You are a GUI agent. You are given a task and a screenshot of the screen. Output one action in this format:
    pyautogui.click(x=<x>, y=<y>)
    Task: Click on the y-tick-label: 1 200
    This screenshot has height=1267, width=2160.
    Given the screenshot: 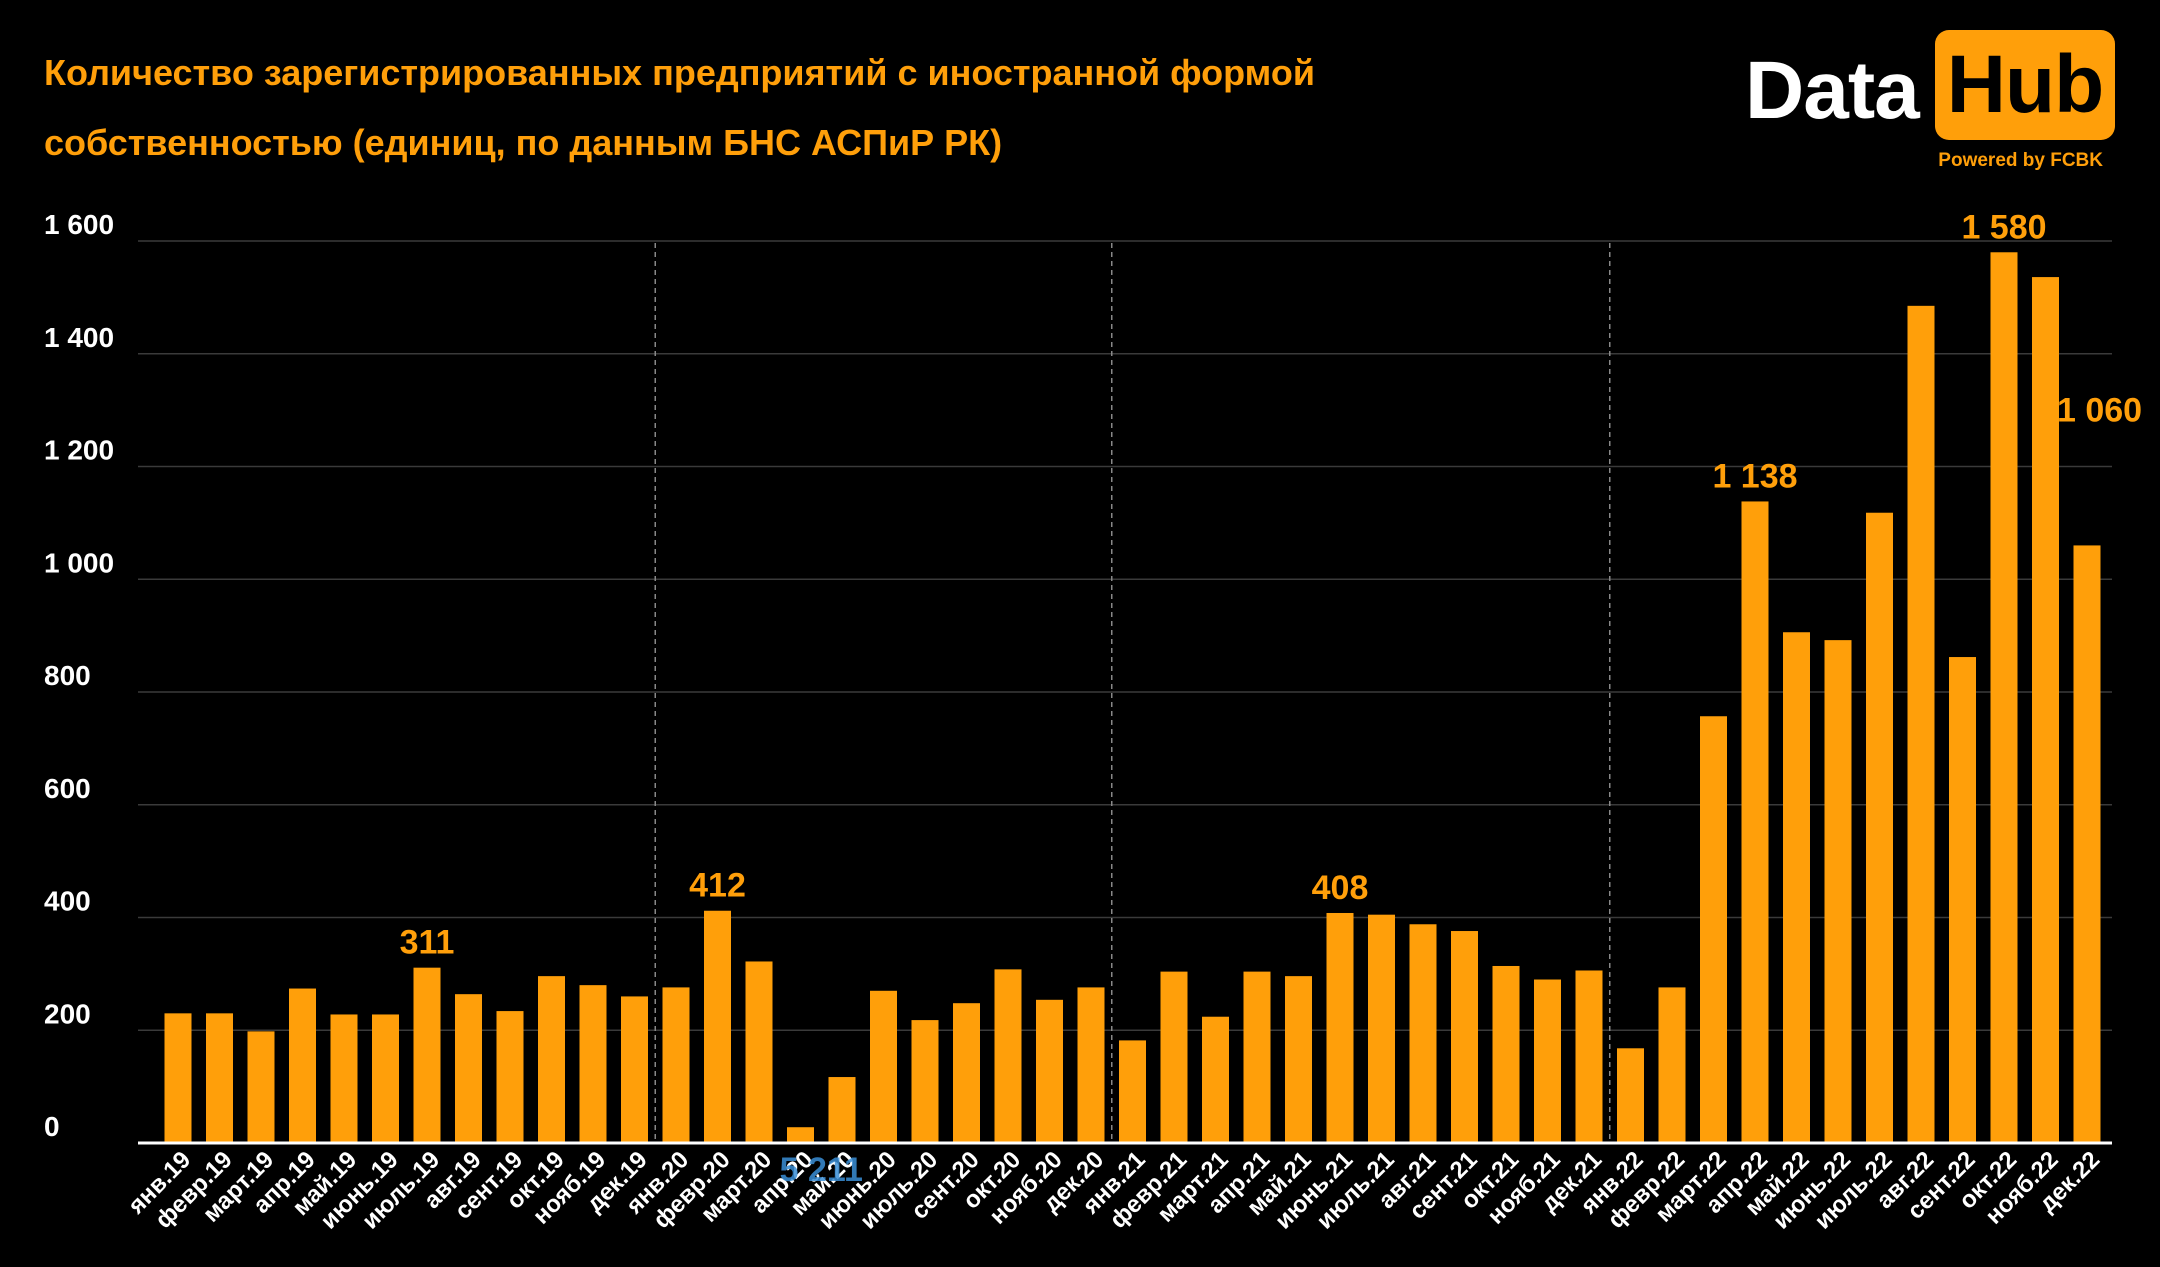 What is the action you would take?
    pyautogui.click(x=79, y=450)
    